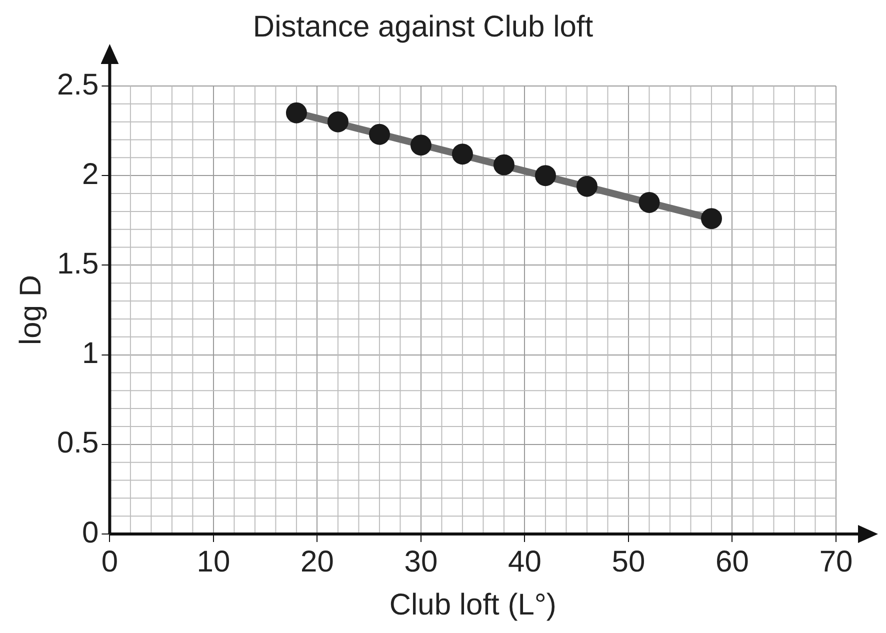  What do you see at coordinates (77, 263) in the screenshot?
I see `y-tick-label: 1.5` at bounding box center [77, 263].